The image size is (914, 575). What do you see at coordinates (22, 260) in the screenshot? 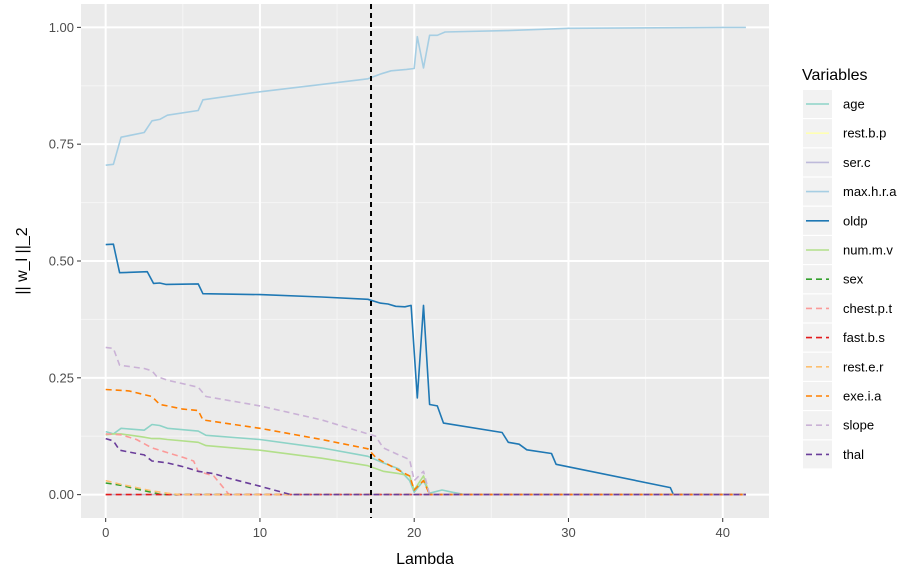
I see `y-axis-title: || w_l ||_2` at bounding box center [22, 260].